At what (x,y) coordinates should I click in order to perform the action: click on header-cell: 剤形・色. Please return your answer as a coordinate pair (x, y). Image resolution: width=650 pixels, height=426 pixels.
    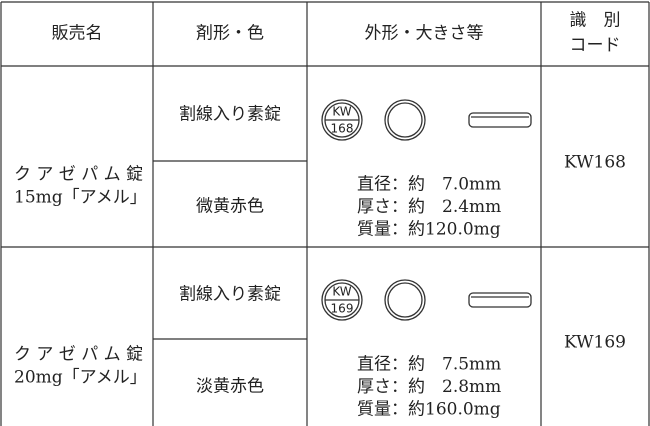
    Looking at the image, I should click on (230, 34).